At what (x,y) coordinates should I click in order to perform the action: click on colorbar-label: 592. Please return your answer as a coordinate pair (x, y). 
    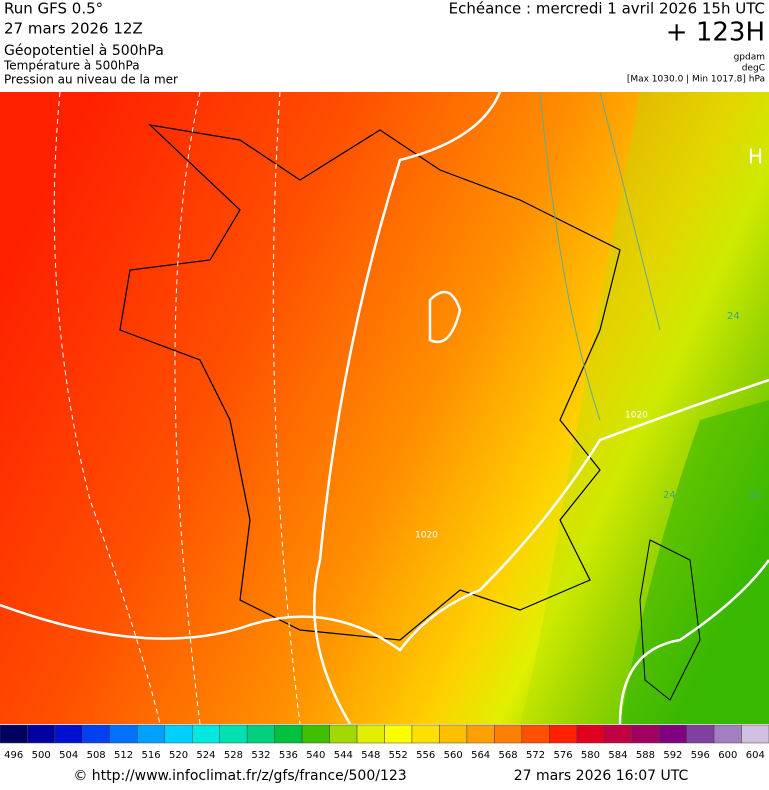
    Looking at the image, I should click on (672, 755).